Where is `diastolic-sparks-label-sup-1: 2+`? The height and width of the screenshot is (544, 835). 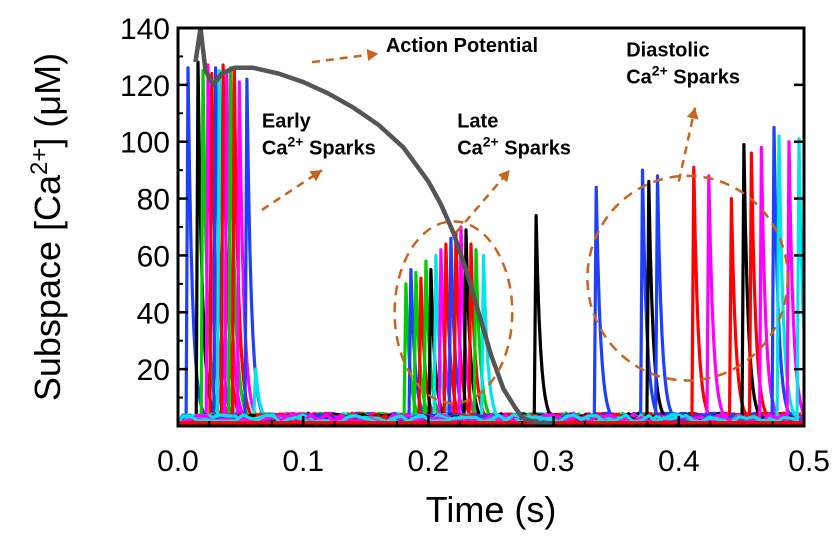 diastolic-sparks-label-sup-1: 2+ is located at coordinates (660, 70).